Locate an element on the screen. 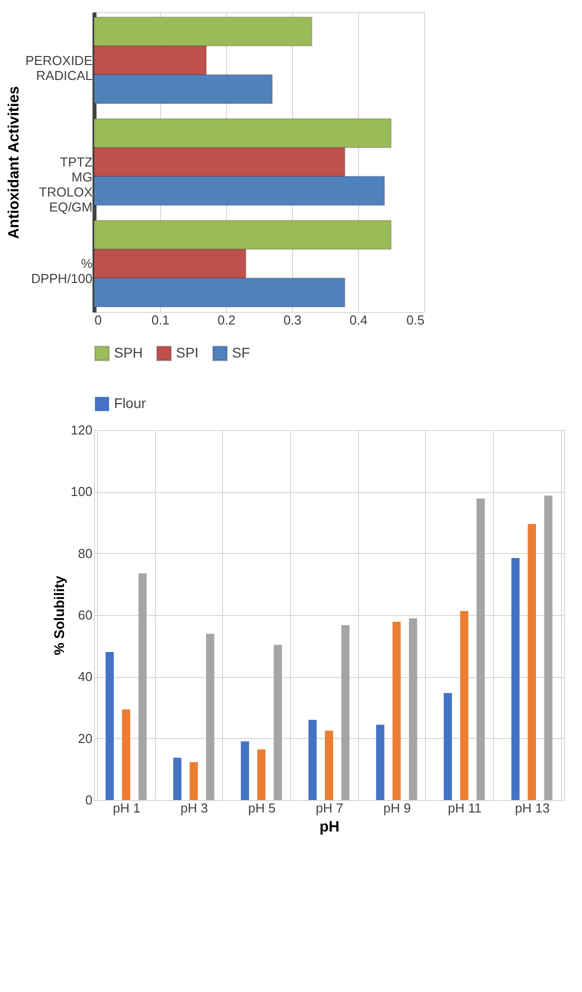 This screenshot has width=582, height=992. x-tick-label: 0.5 is located at coordinates (415, 320).